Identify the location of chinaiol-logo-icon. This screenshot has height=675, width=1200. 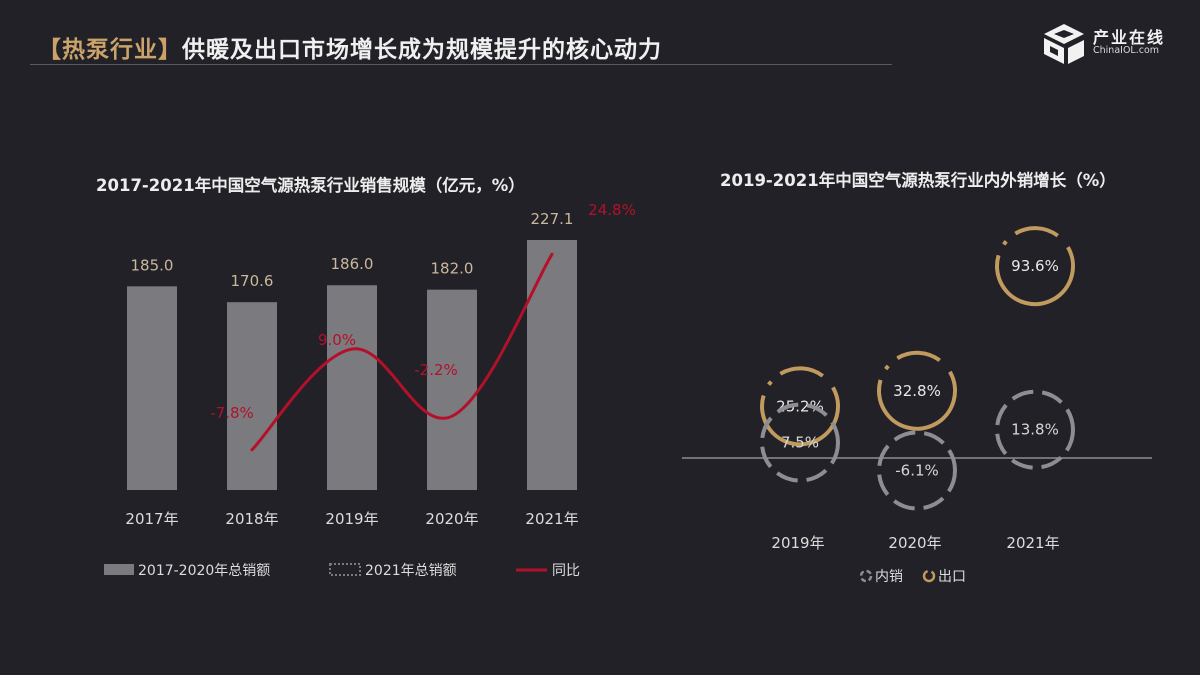
(1064, 44).